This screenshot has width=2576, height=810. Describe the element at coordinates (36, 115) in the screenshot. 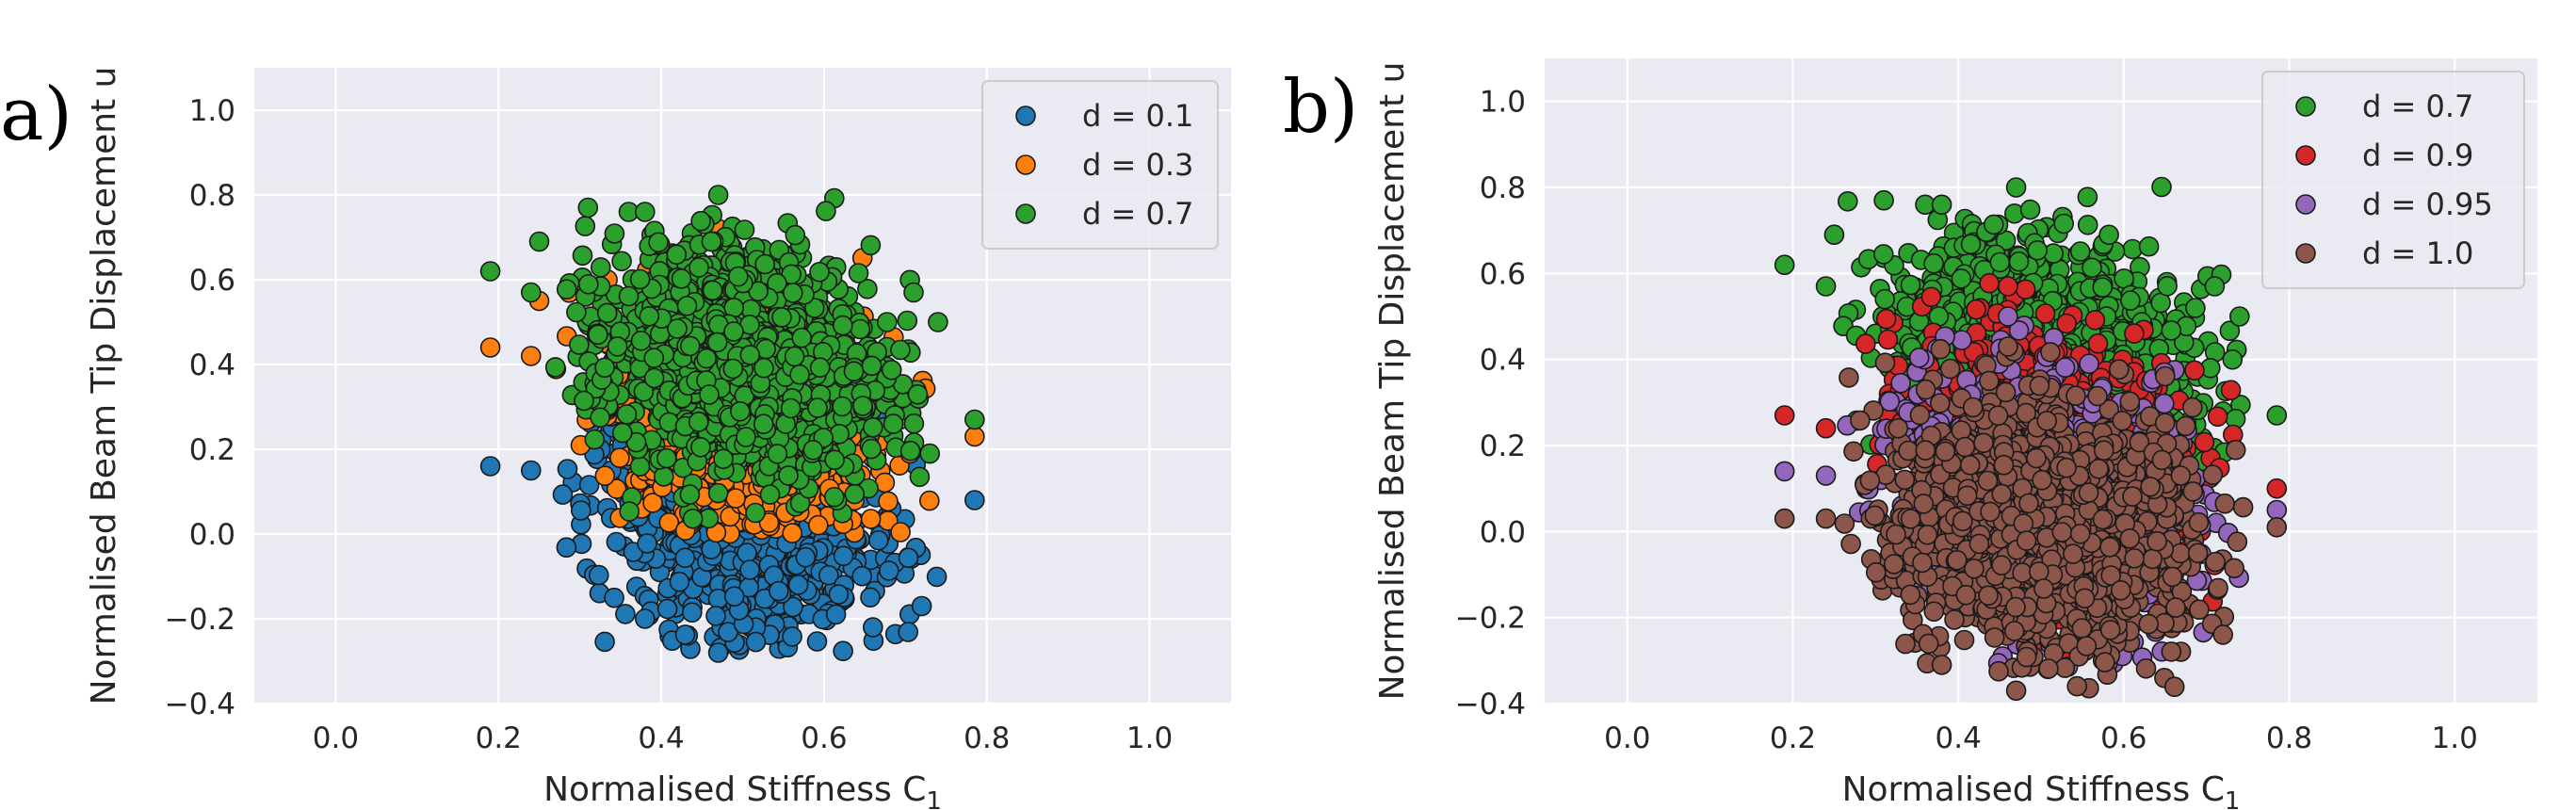

I see `panel-label: a)` at that location.